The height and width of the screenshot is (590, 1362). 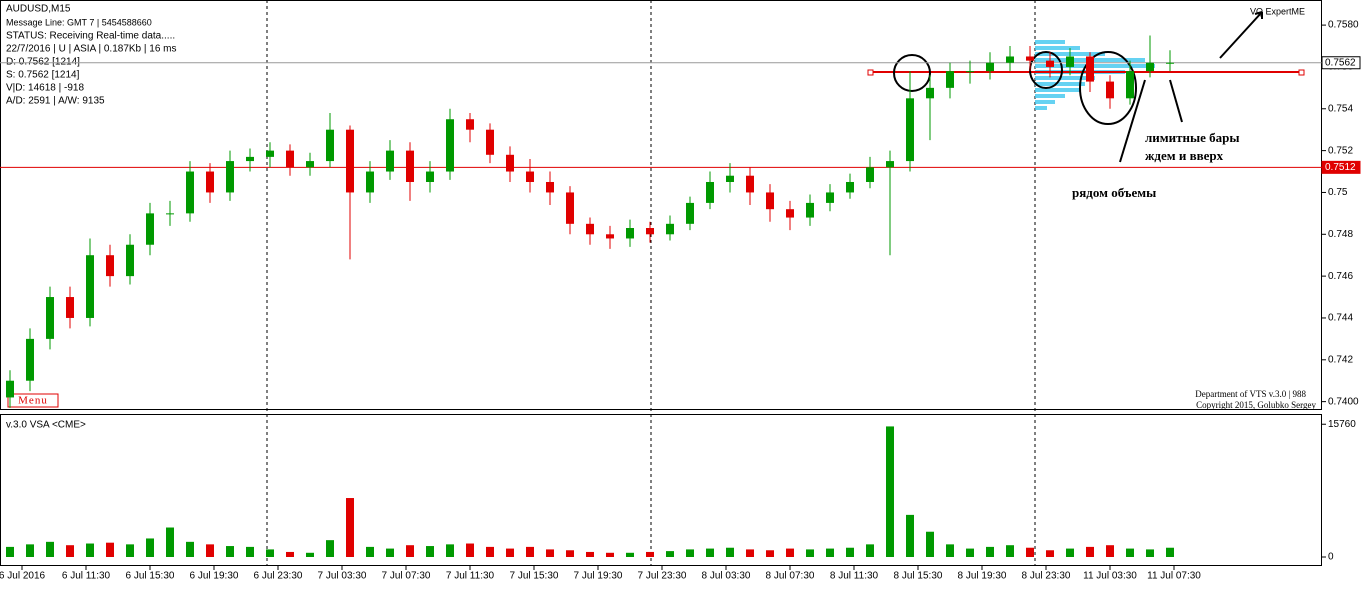 I want to click on annotation: лимитные бары, so click(x=1192, y=137).